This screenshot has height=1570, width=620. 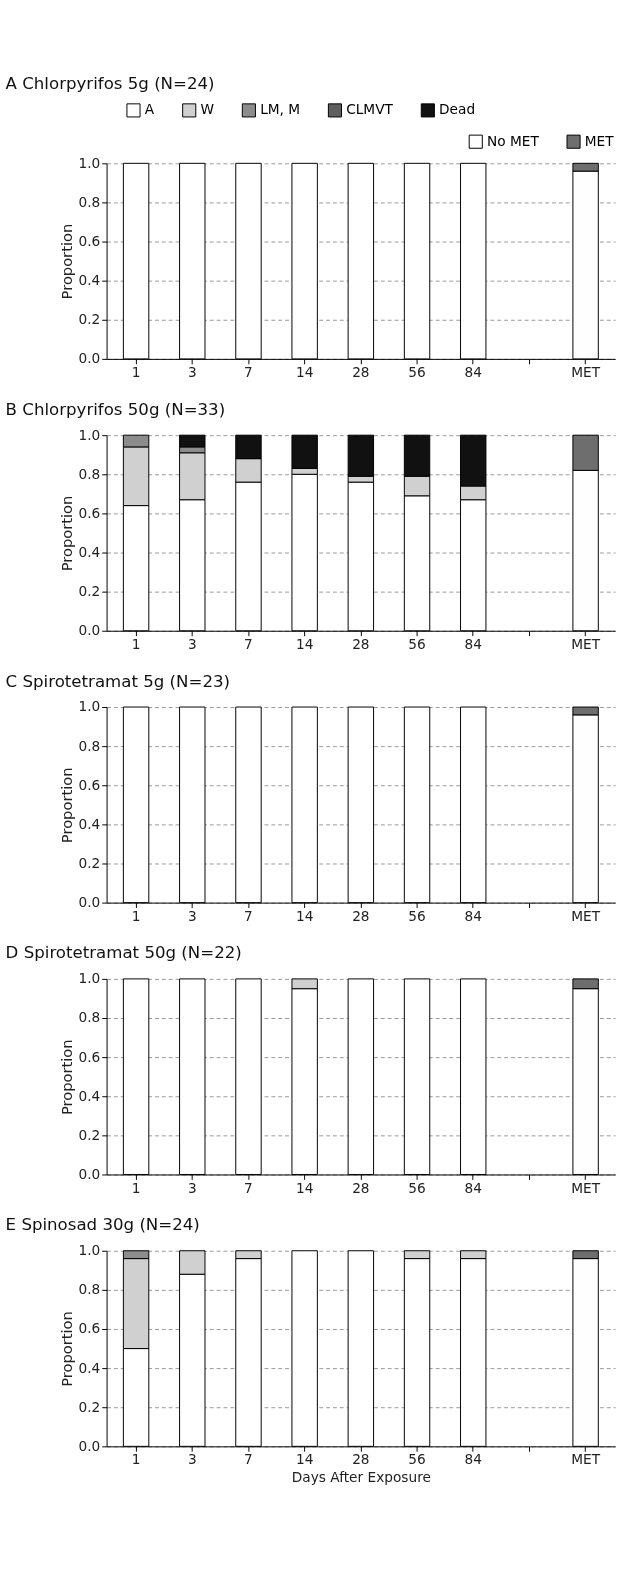 What do you see at coordinates (207, 109) in the screenshot?
I see `legend-label: W` at bounding box center [207, 109].